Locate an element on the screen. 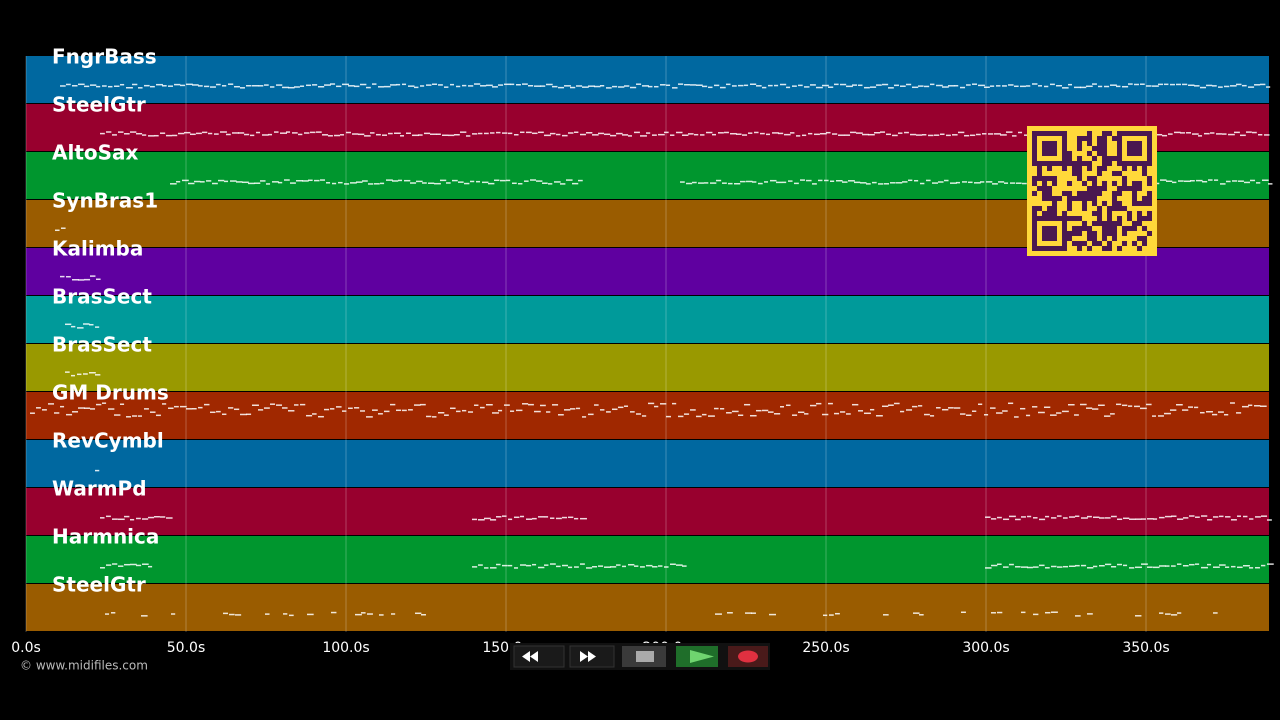 Image resolution: width=1280 pixels, height=720 pixels. track-name: SteelGtr is located at coordinates (99, 585).